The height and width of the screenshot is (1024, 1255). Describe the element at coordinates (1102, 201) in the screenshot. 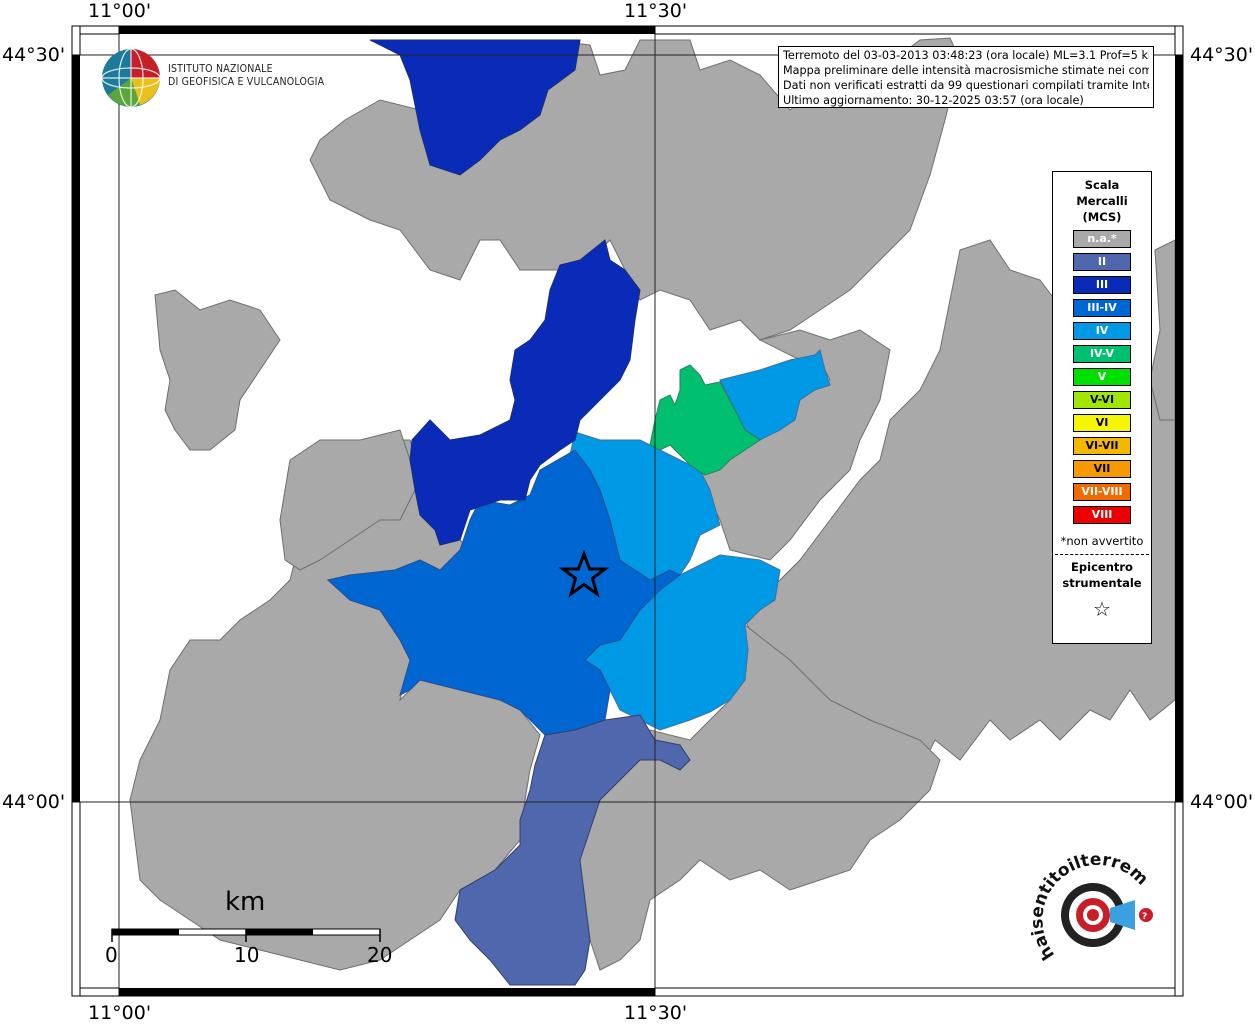

I see `legend-title: Scala Mercalli (MCS)` at that location.